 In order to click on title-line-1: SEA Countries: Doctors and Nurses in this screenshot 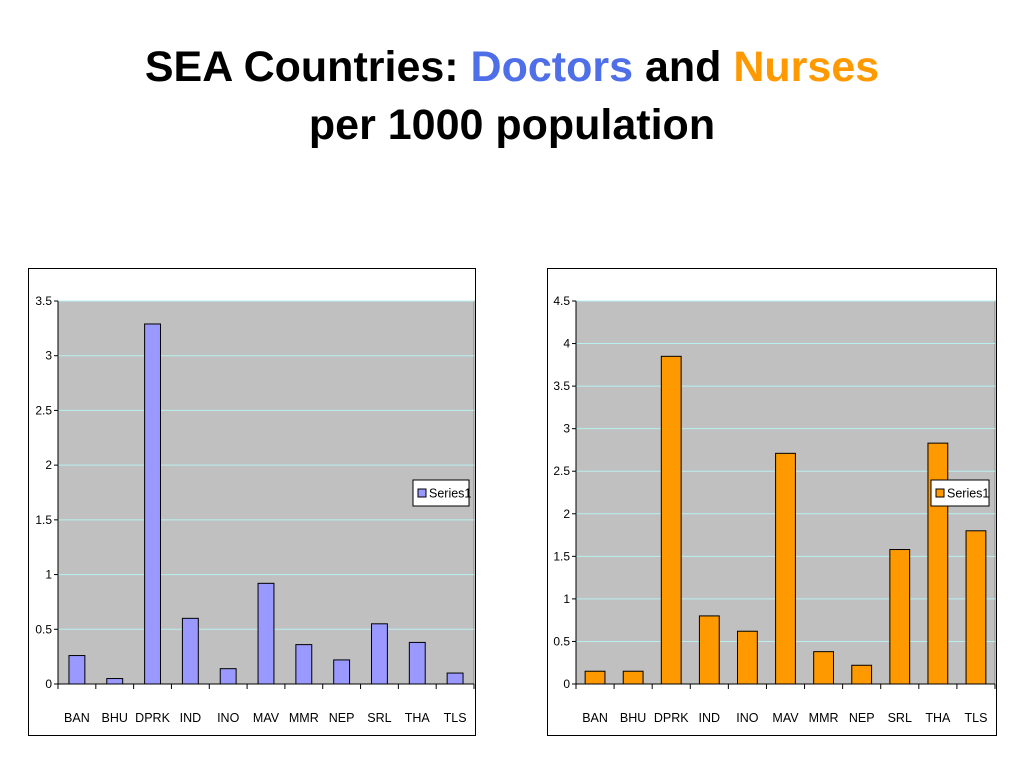, I will do `click(512, 67)`.